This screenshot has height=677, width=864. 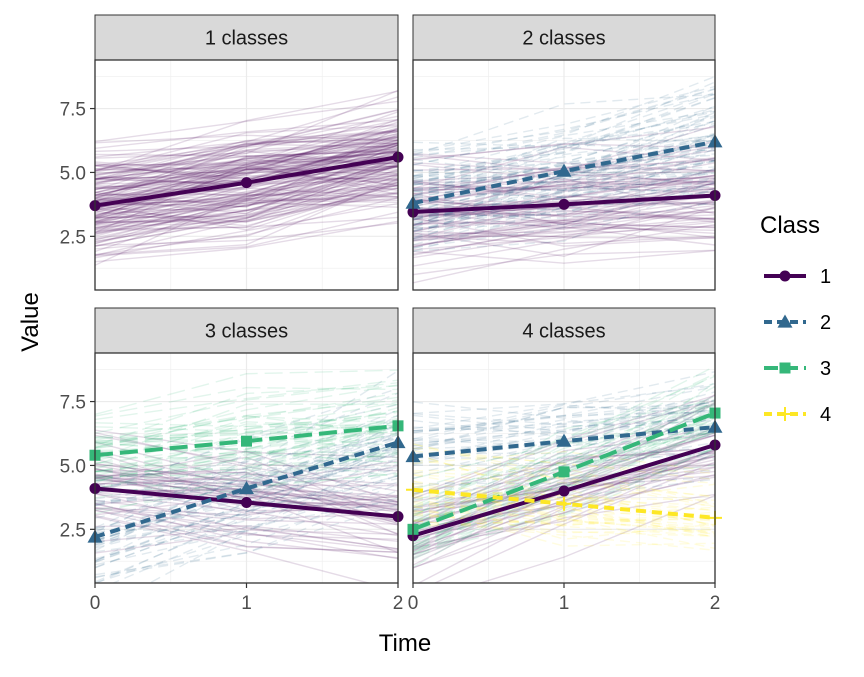 What do you see at coordinates (790, 225) in the screenshot?
I see `legend-title: Class` at bounding box center [790, 225].